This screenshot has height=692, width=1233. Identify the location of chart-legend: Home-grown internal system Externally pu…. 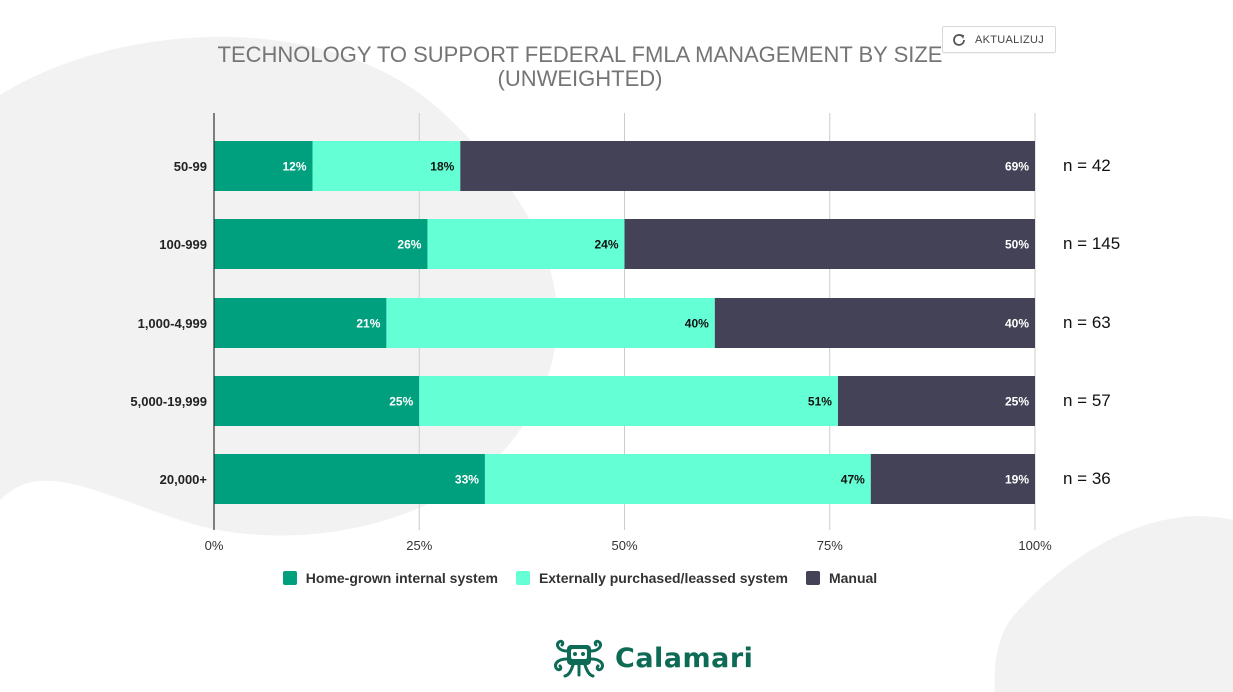
(580, 578).